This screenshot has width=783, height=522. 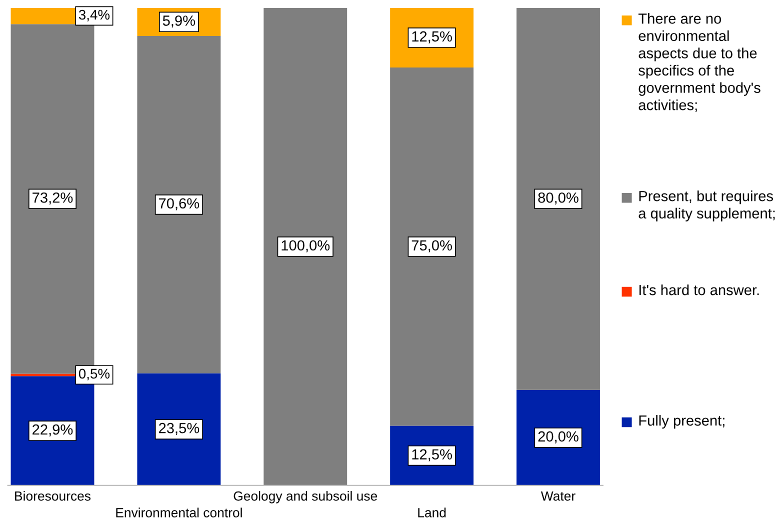 I want to click on legend-label: Present, but requires a quality supplement;, so click(x=706, y=206).